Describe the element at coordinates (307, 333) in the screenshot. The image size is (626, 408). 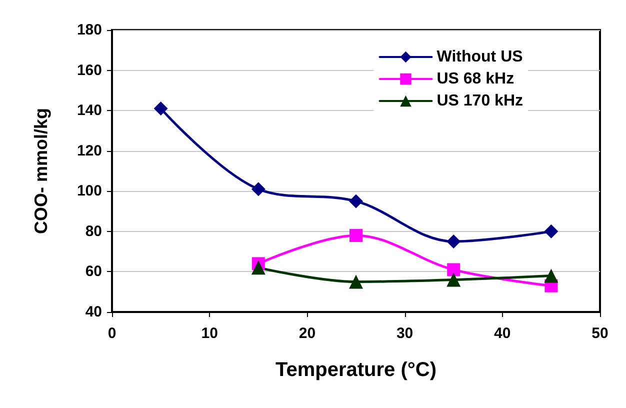
I see `x-tick-label: 20` at that location.